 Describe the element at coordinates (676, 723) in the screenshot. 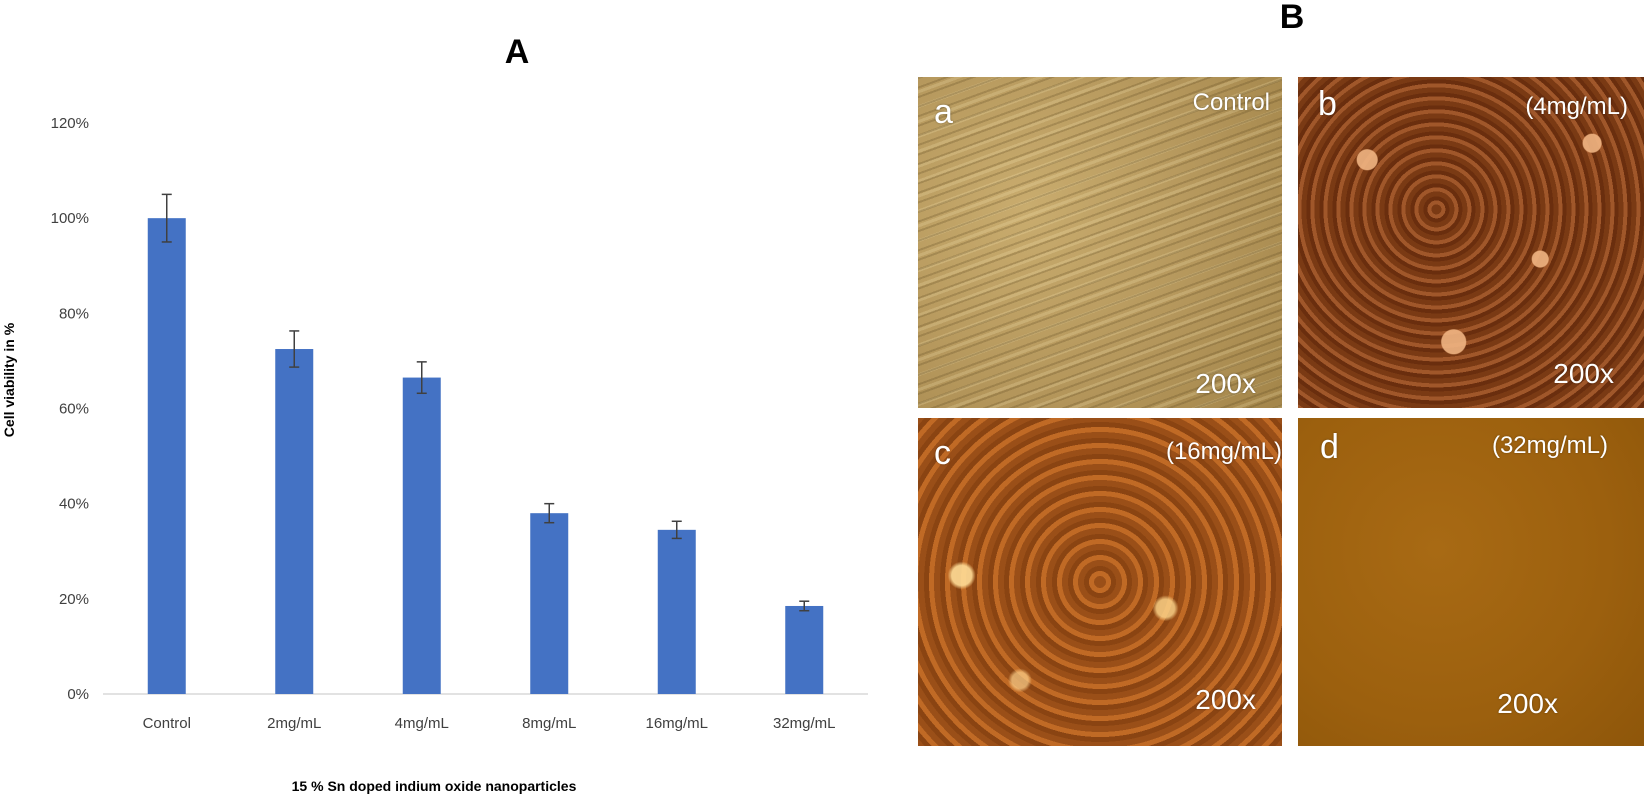

I see `category-label: 16mg/mL` at that location.